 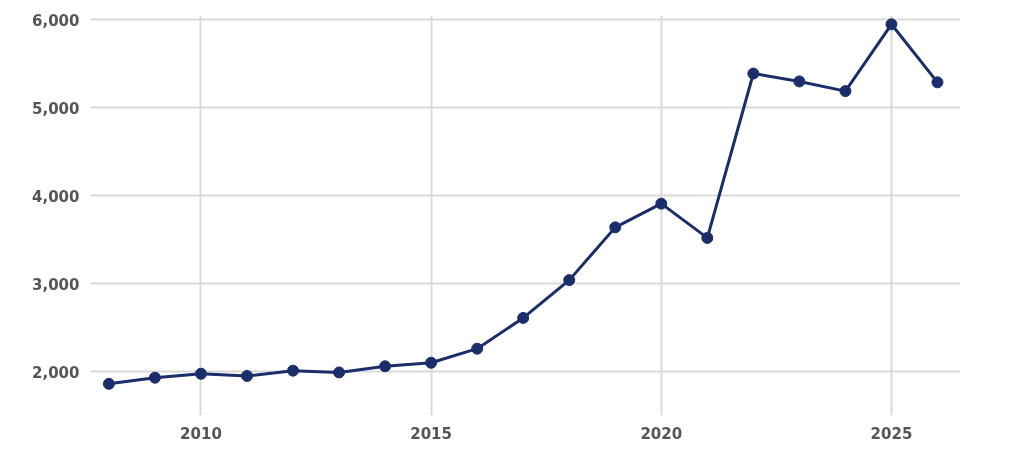 What do you see at coordinates (661, 433) in the screenshot?
I see `x-tick-label: 2020` at bounding box center [661, 433].